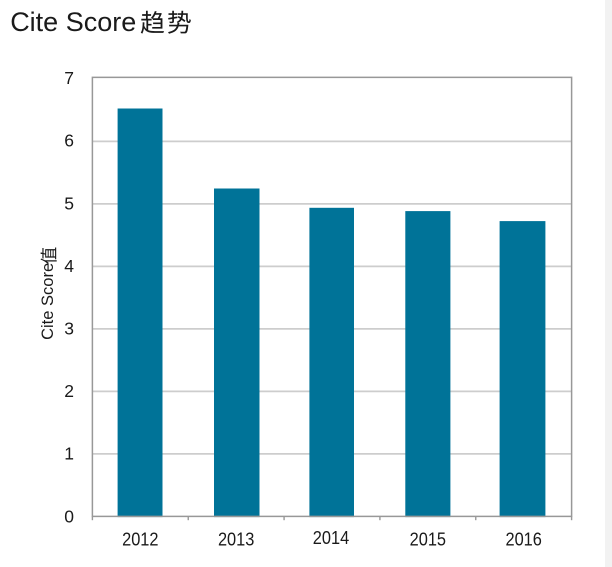 The height and width of the screenshot is (567, 612). Describe the element at coordinates (69, 203) in the screenshot. I see `svg-text: 5` at that location.